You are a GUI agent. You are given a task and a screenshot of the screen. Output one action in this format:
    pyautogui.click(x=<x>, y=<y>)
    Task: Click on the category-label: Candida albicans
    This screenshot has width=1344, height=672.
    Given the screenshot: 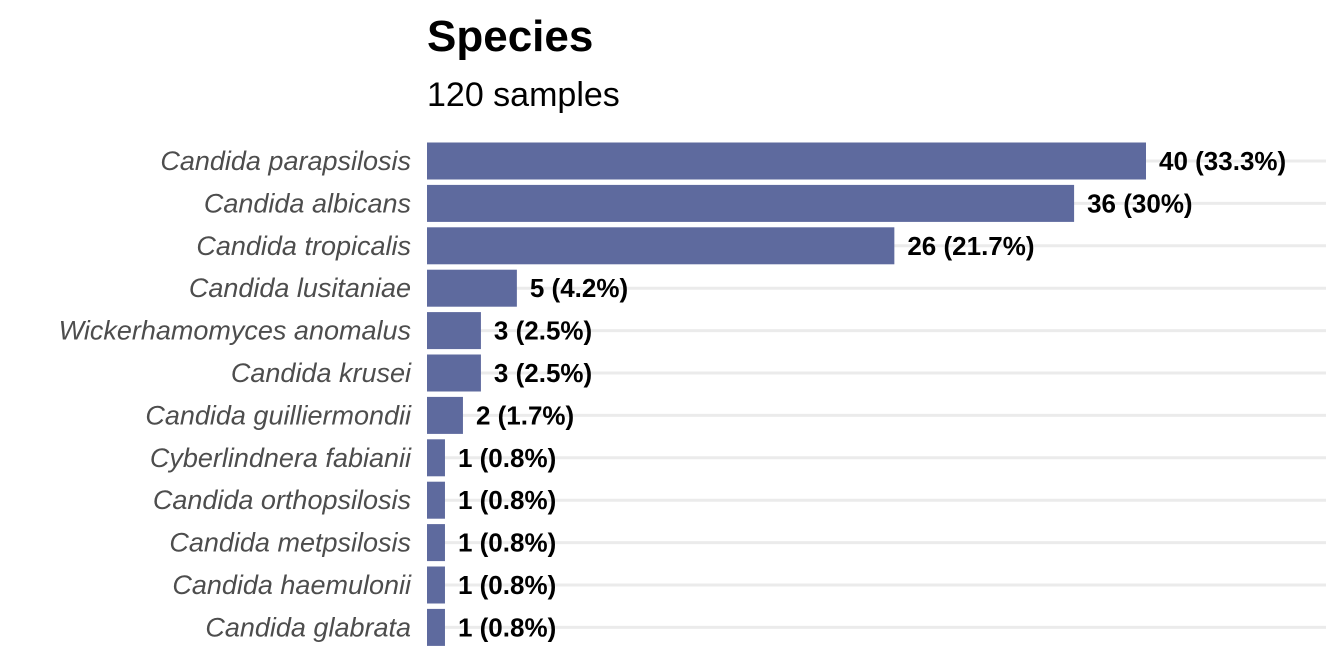 What is the action you would take?
    pyautogui.click(x=307, y=203)
    